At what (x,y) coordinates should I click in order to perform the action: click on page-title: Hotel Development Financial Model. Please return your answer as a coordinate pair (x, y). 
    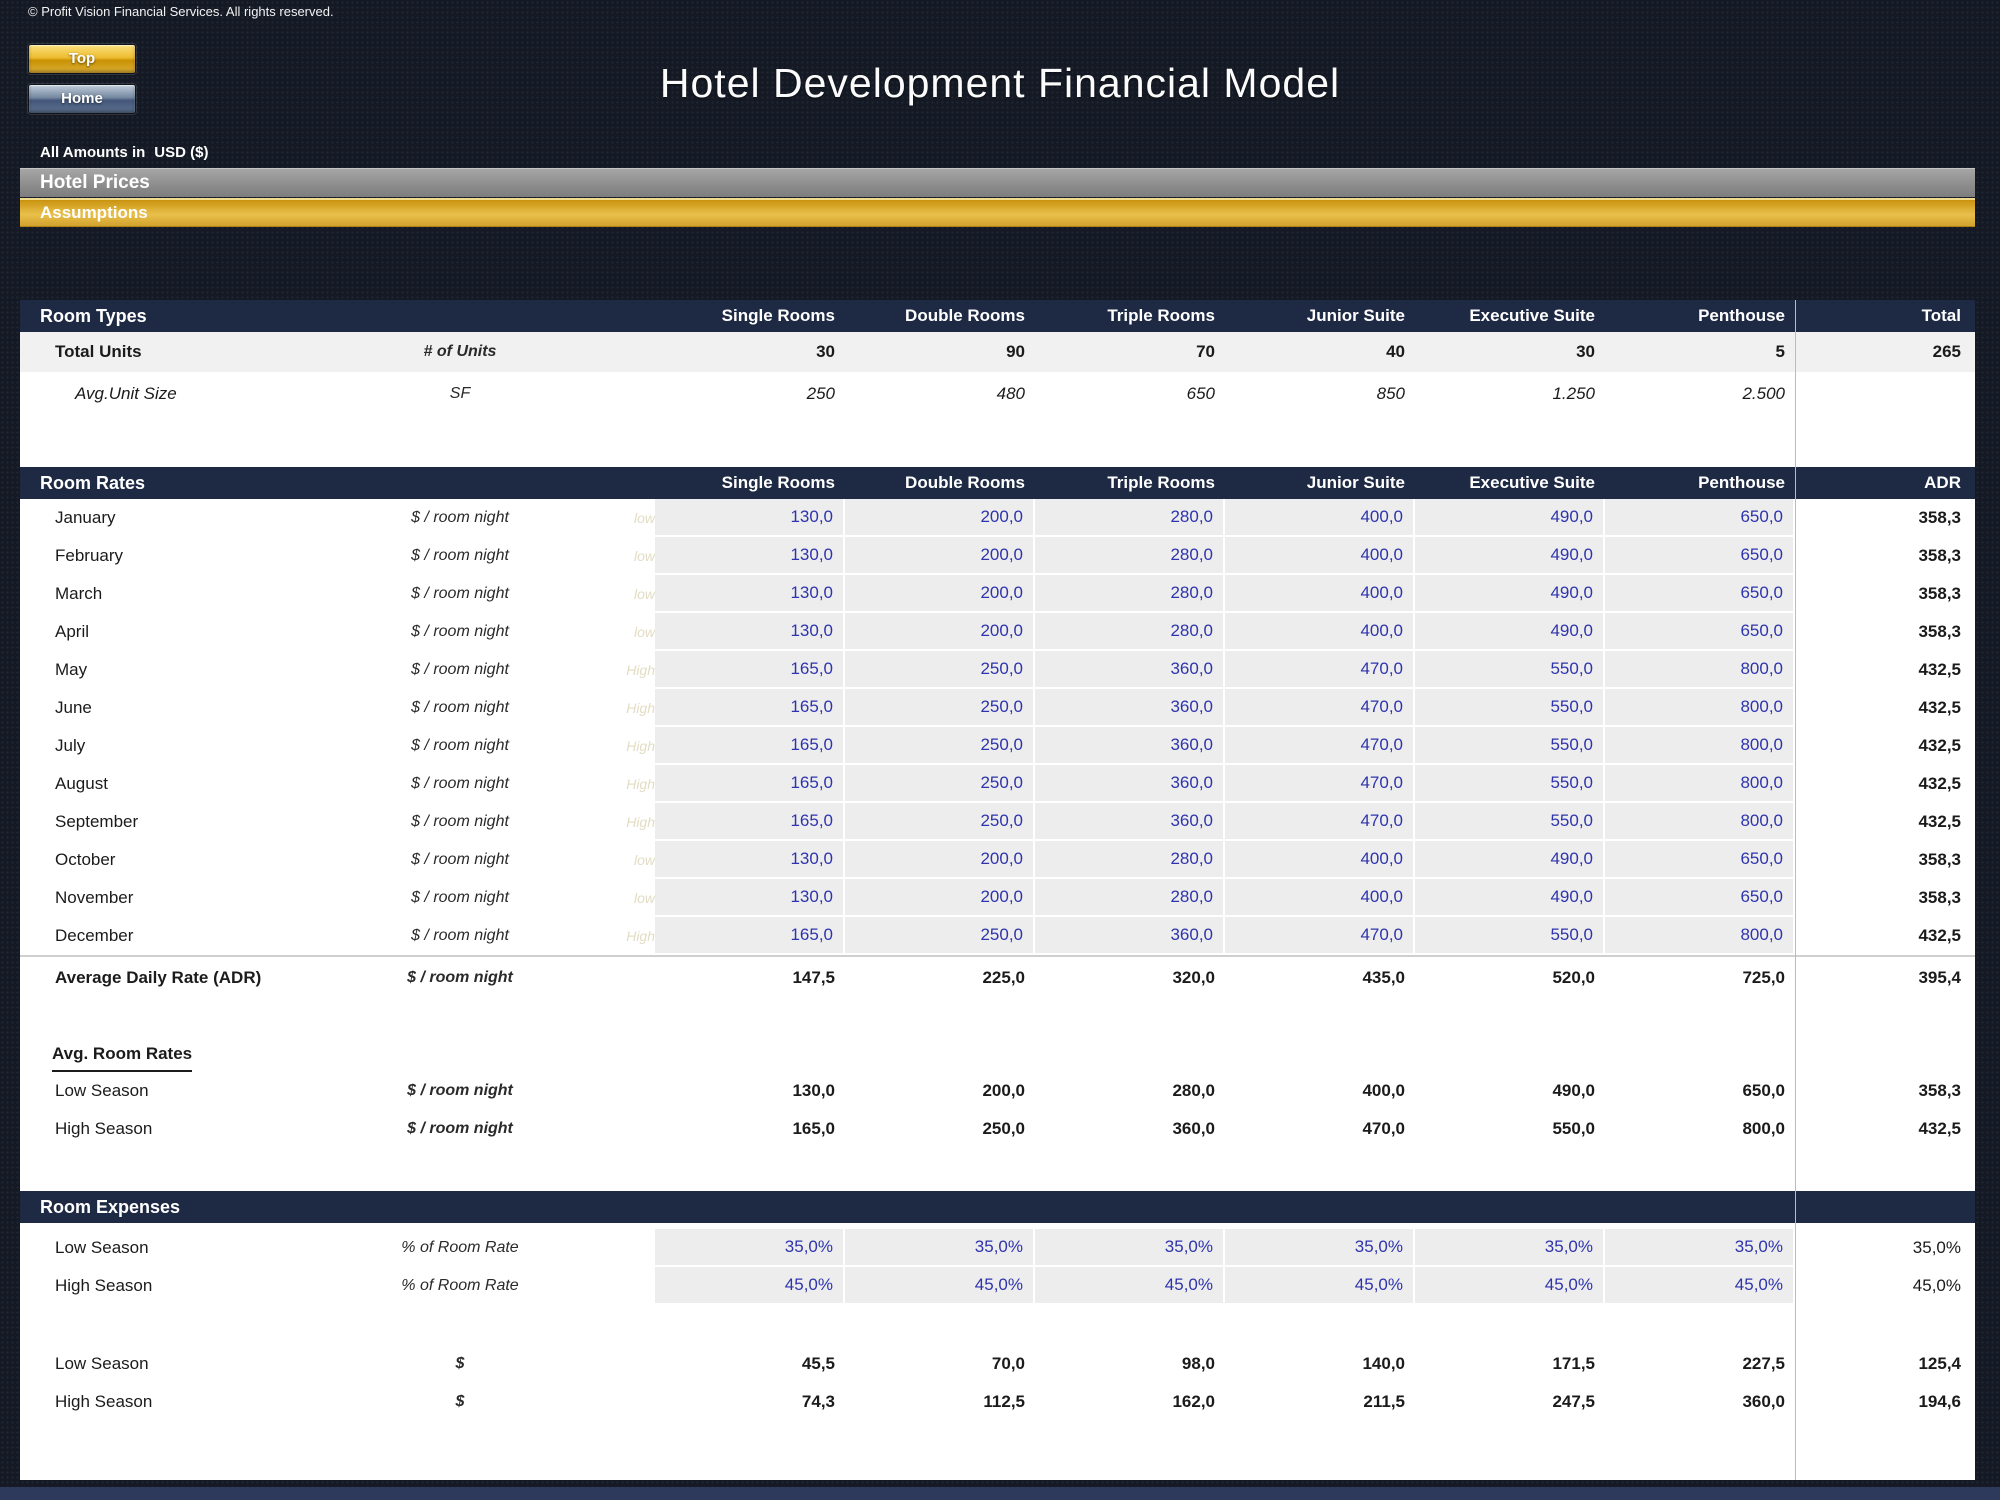
    Looking at the image, I should click on (1000, 83).